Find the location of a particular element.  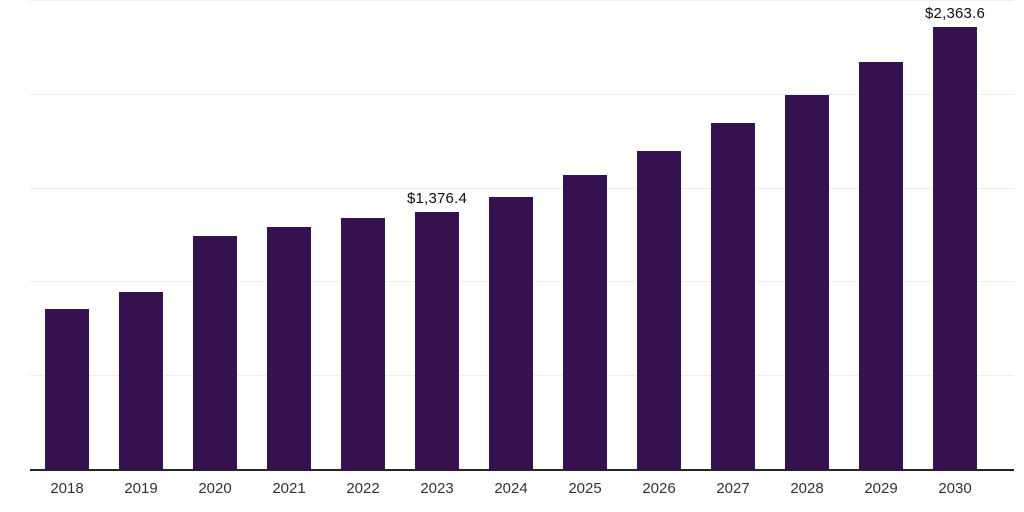

bar-2022 is located at coordinates (363, 343).